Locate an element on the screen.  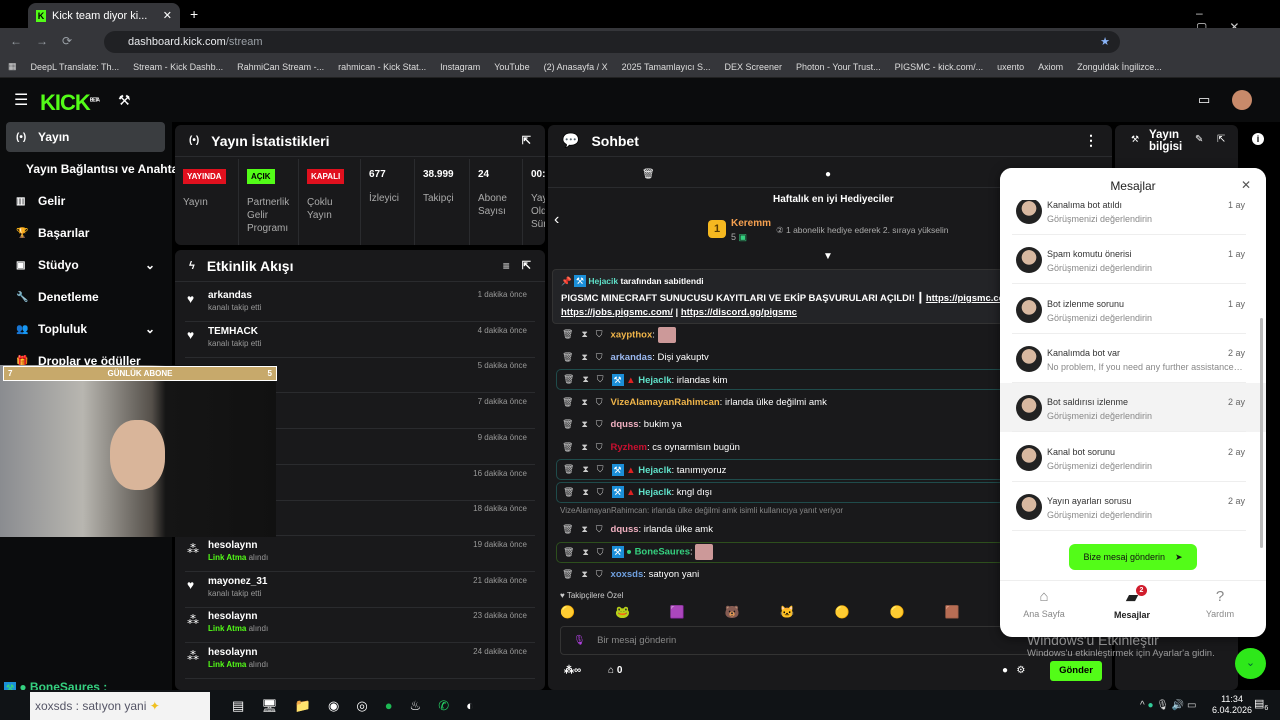
browser-tab: K Kick team diyor ki... ✕ is located at coordinates (104, 15).